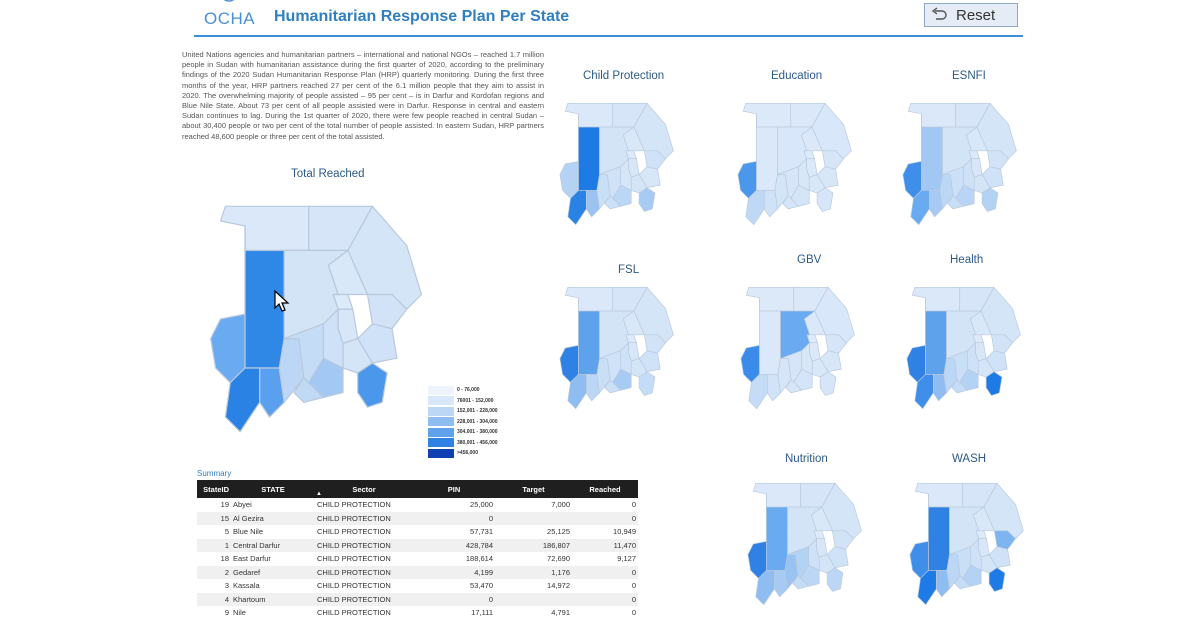  What do you see at coordinates (417, 505) in the screenshot?
I see `table-row: 19 Abyei CHILD PROTECTION 25,000 7,000 0` at bounding box center [417, 505].